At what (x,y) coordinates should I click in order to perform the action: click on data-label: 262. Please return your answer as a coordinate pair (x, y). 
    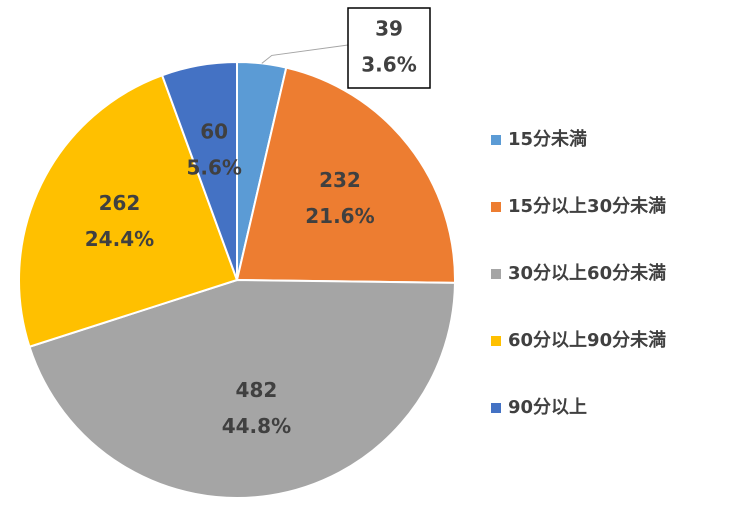
    Looking at the image, I should click on (120, 203).